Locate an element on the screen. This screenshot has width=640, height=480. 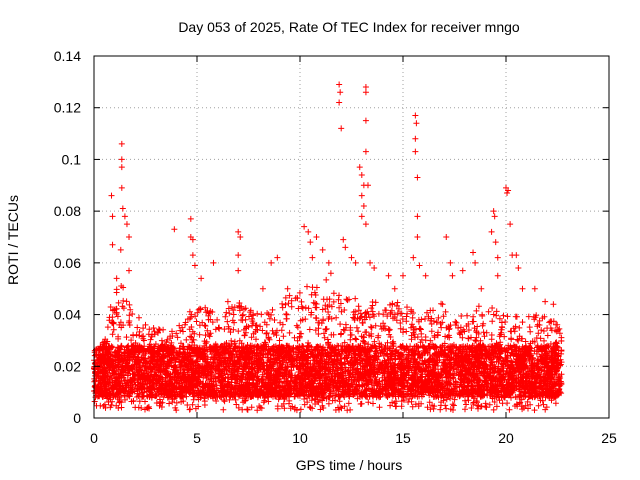
x-tick-label: 15 is located at coordinates (403, 438).